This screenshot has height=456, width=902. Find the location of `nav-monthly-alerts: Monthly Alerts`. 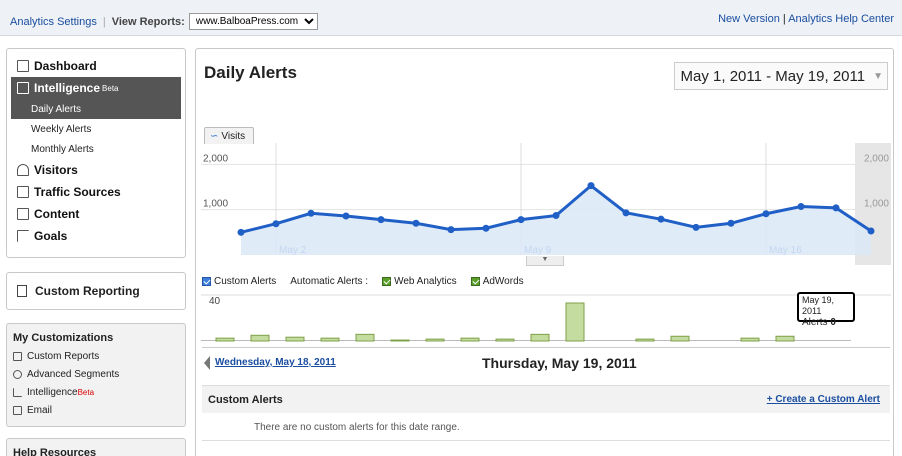

nav-monthly-alerts: Monthly Alerts is located at coordinates (62, 149).